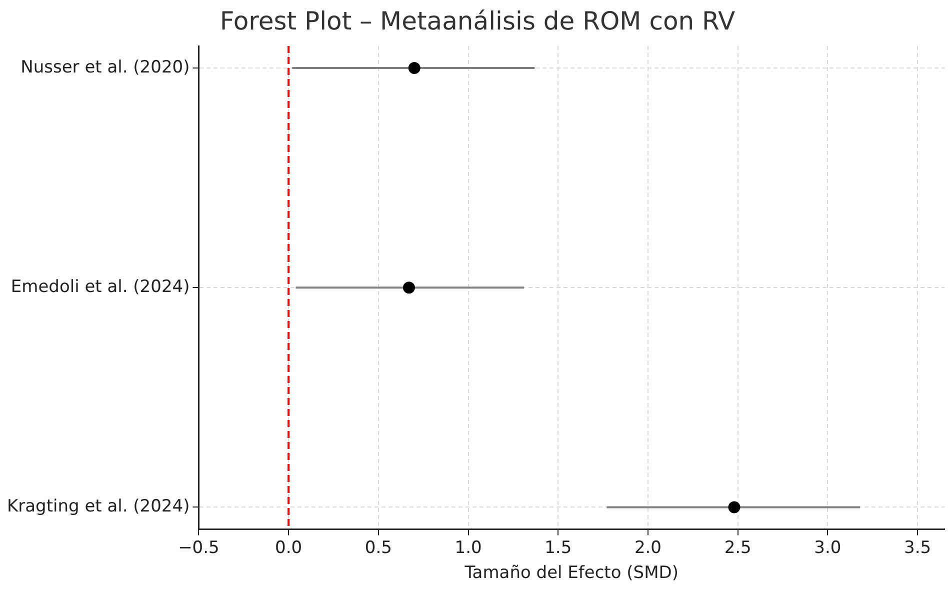 The width and height of the screenshot is (951, 592). I want to click on x-tick-label: 3.5, so click(918, 548).